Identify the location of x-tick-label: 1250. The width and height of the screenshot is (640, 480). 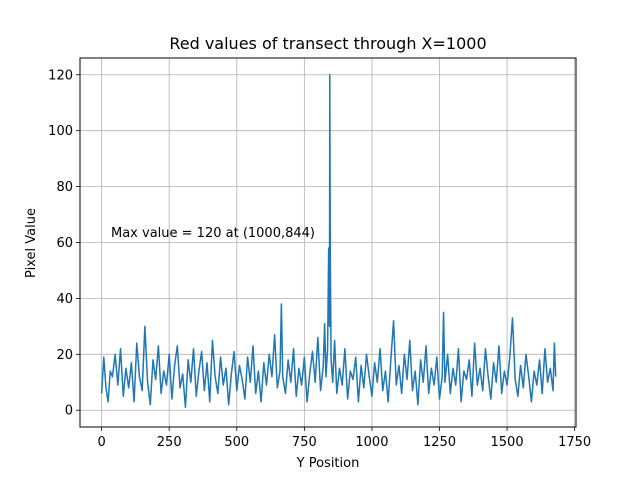
(439, 442).